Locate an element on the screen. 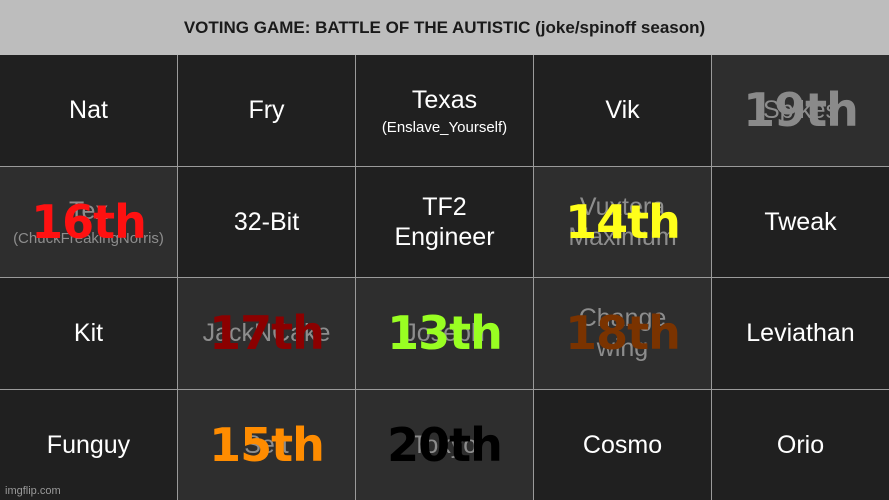 The width and height of the screenshot is (889, 500). contestant-name: Tokyo is located at coordinates (444, 444).